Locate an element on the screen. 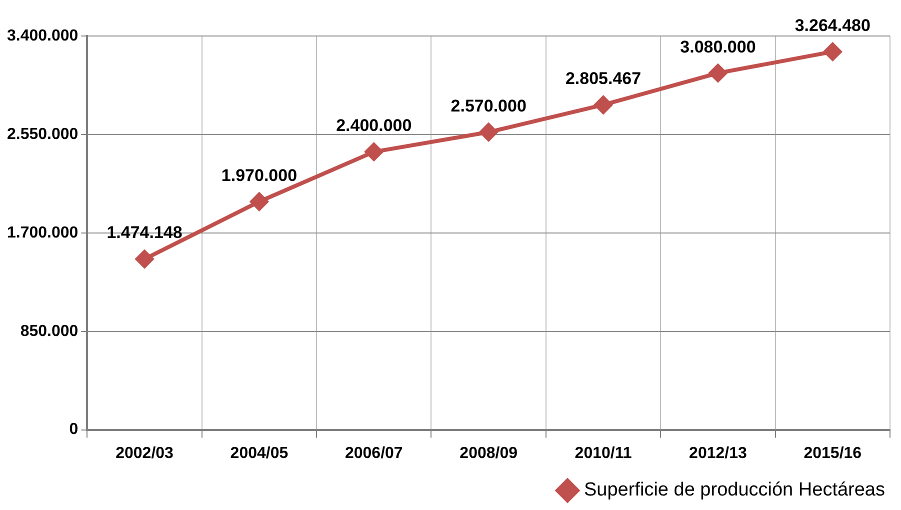 The width and height of the screenshot is (901, 510). y-tick-label: 0 is located at coordinates (73, 429).